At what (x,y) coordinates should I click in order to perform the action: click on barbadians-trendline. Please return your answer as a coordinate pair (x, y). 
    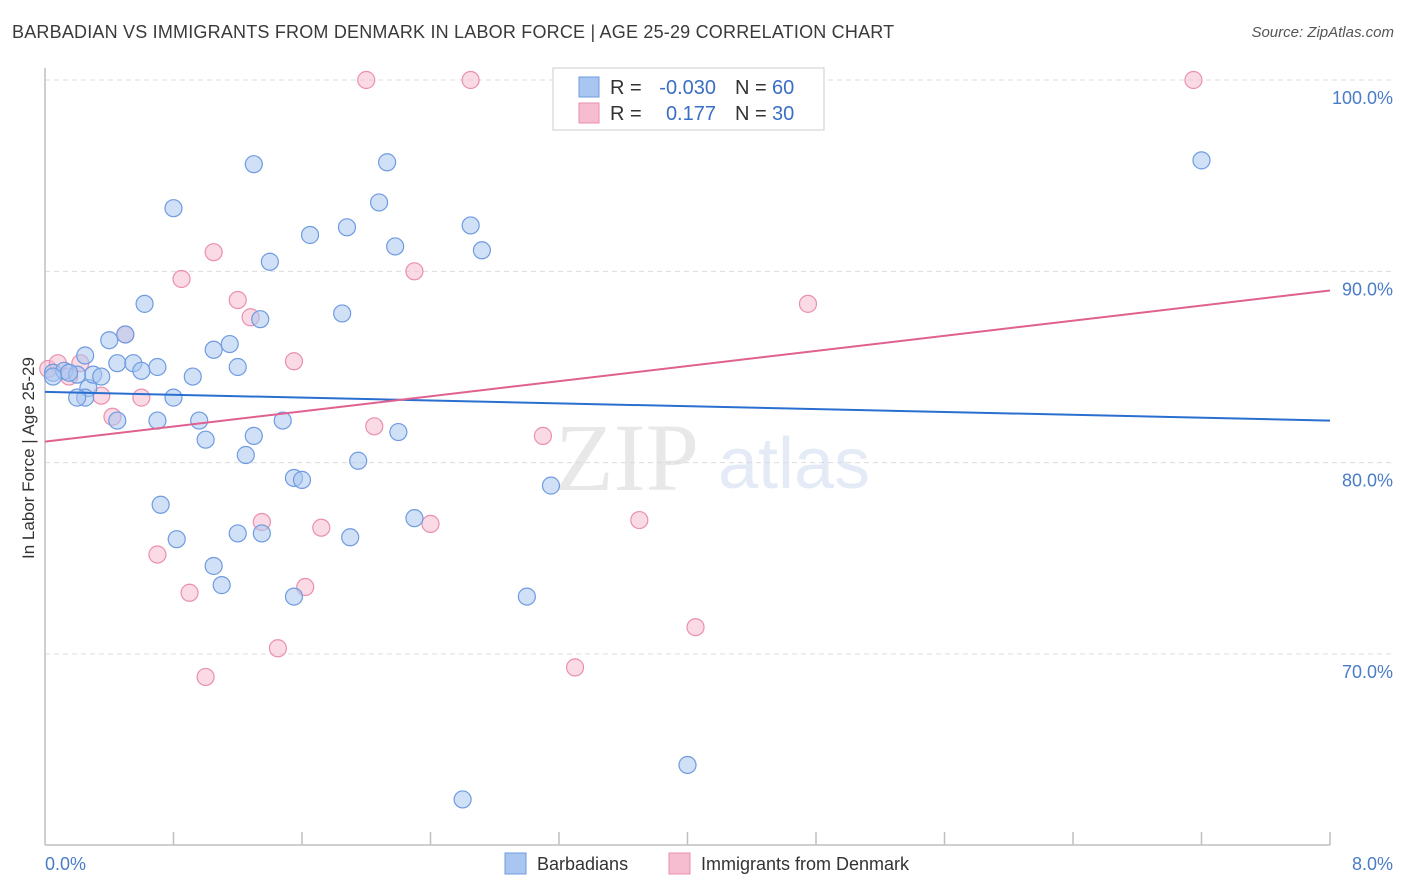
    Looking at the image, I should click on (687, 406).